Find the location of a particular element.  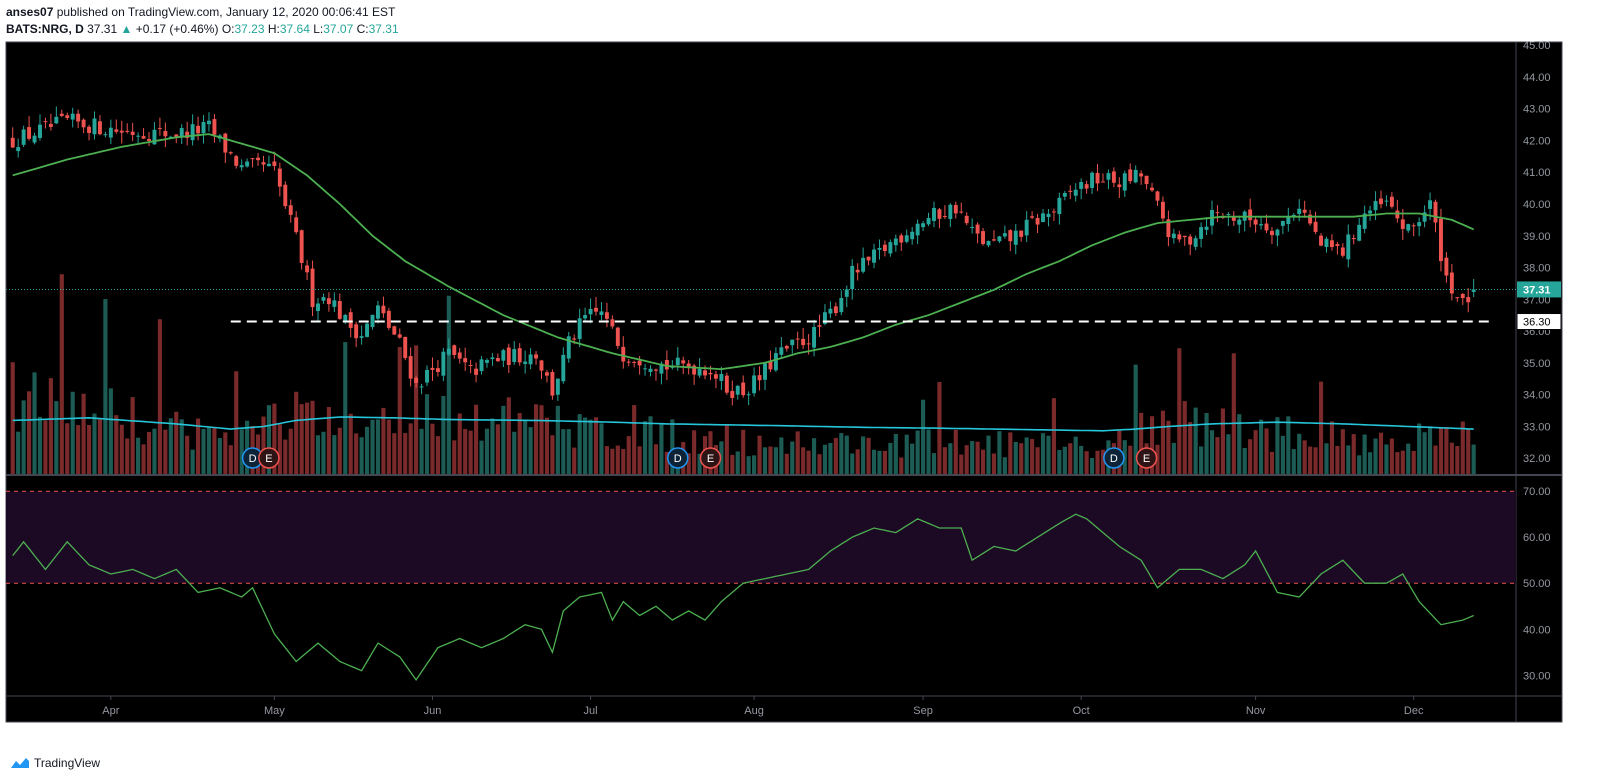

earnings-marker is located at coordinates (710, 458).